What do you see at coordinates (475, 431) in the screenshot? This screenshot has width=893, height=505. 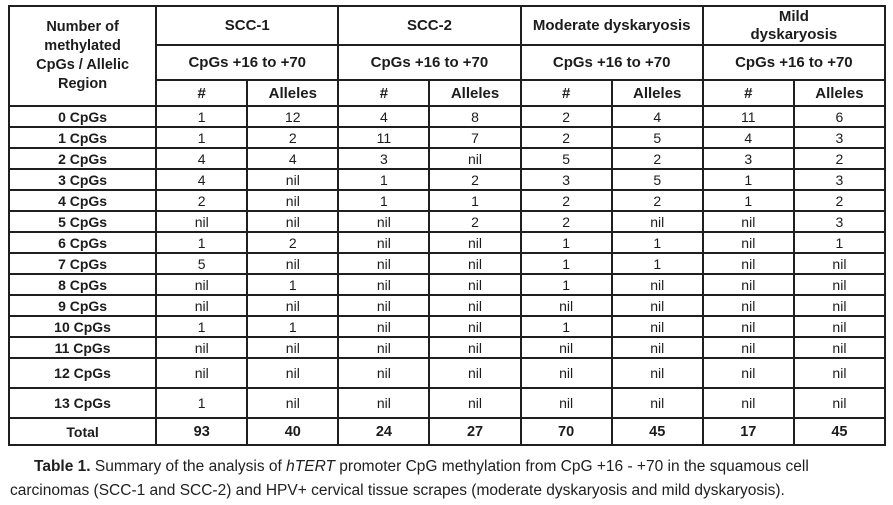 I see `total-cell-value: 27` at bounding box center [475, 431].